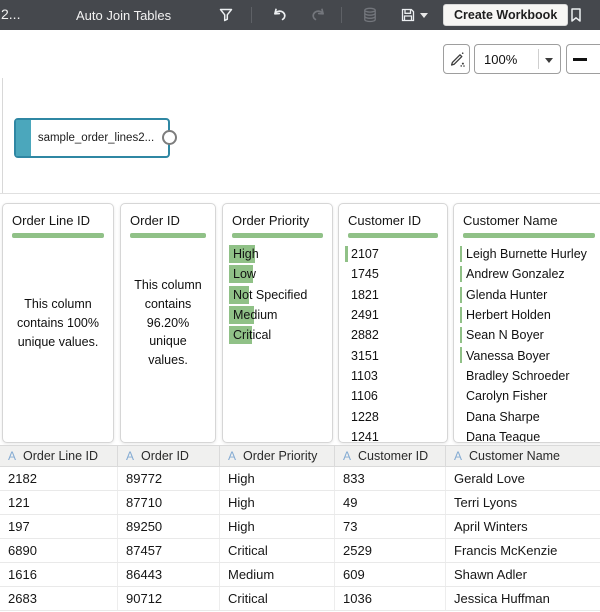  I want to click on column-header-order-priority: A Order Priority, so click(277, 456).